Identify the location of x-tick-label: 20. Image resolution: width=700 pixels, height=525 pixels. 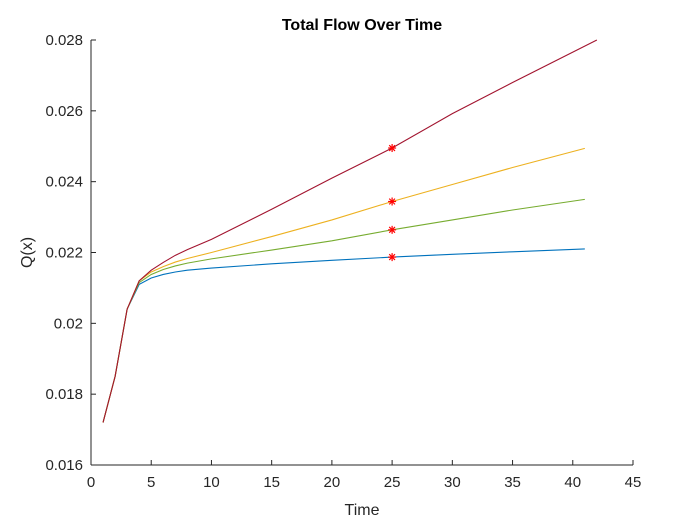
(332, 482).